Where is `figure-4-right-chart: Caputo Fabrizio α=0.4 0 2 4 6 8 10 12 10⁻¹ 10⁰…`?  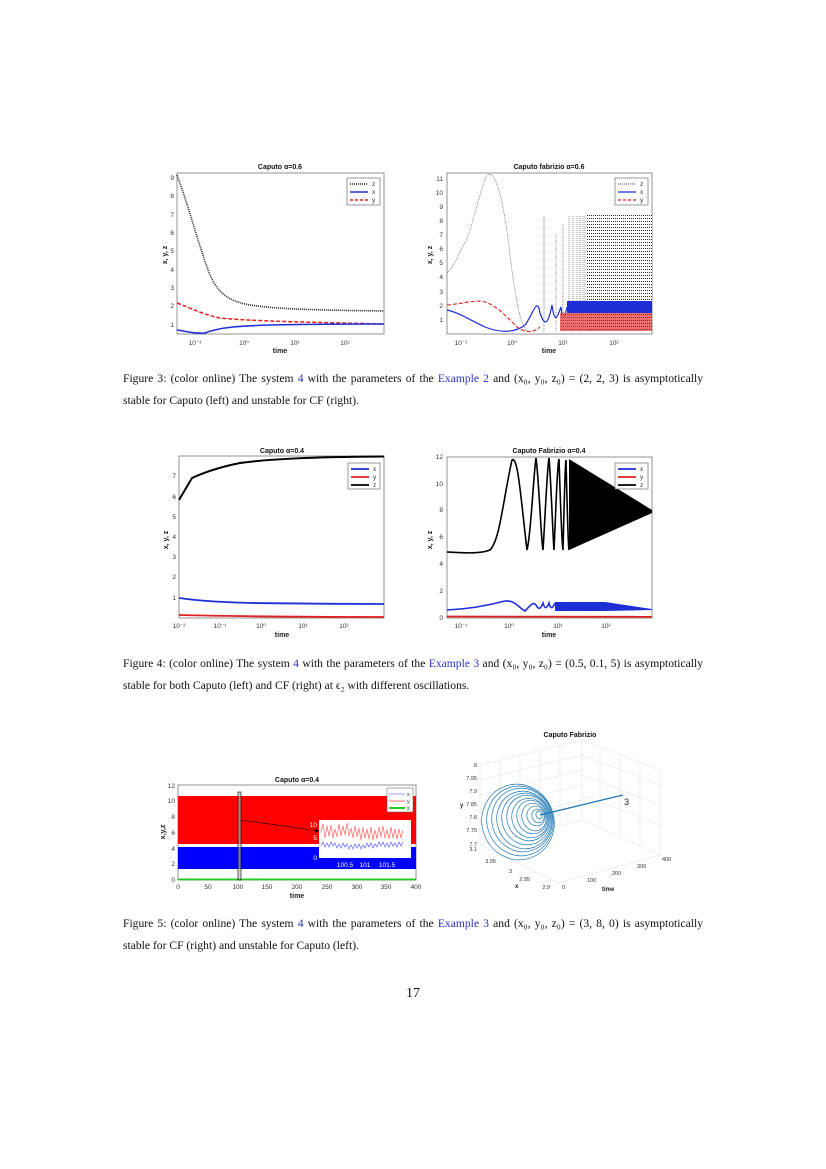 figure-4-right-chart: Caputo Fabrizio α=0.4 0 2 4 6 8 10 12 10⁻¹ 10⁰… is located at coordinates (540, 540).